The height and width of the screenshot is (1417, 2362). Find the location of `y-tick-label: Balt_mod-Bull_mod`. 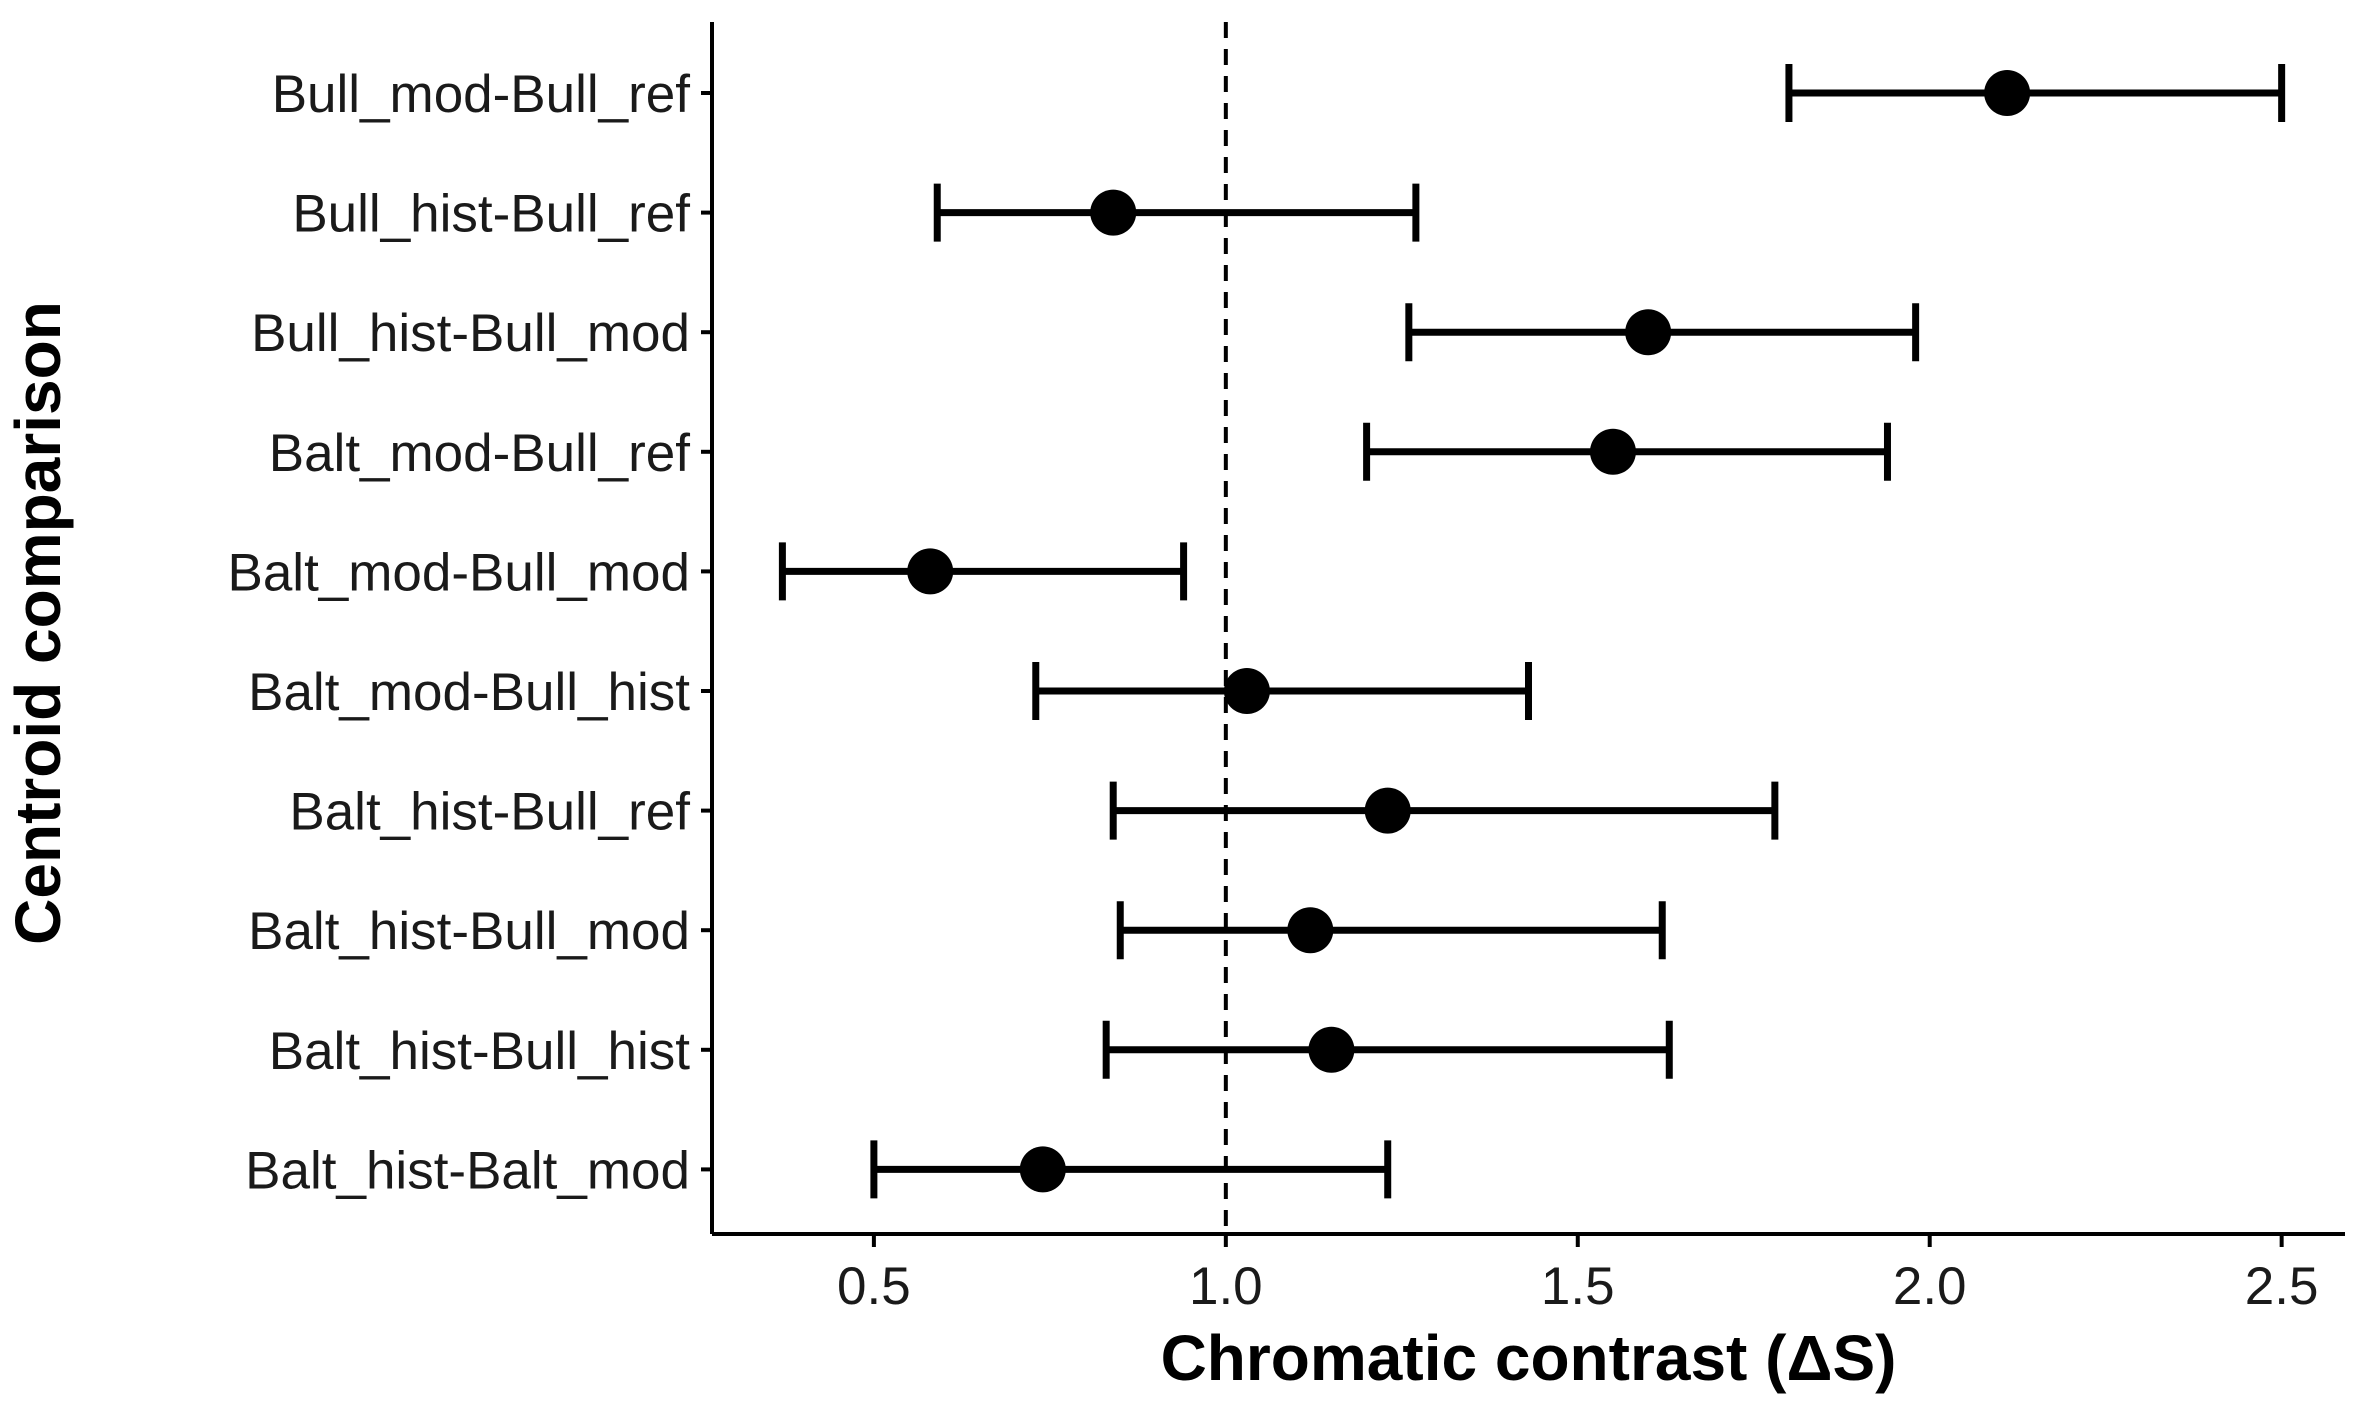

y-tick-label: Balt_mod-Bull_mod is located at coordinates (458, 572).